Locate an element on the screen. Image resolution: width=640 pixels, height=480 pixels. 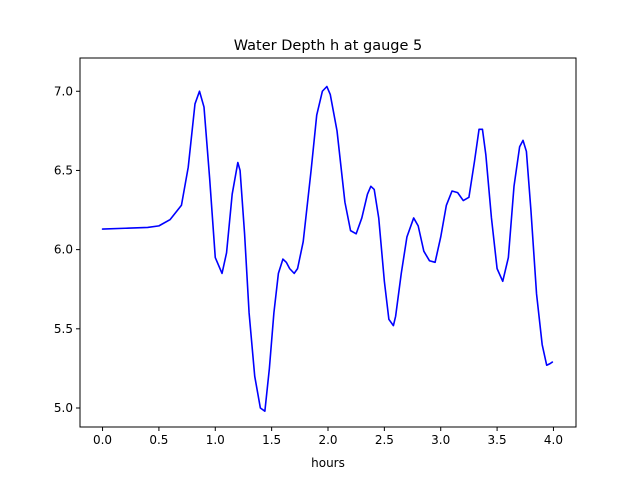
x-tick-label: 4.0 is located at coordinates (553, 440).